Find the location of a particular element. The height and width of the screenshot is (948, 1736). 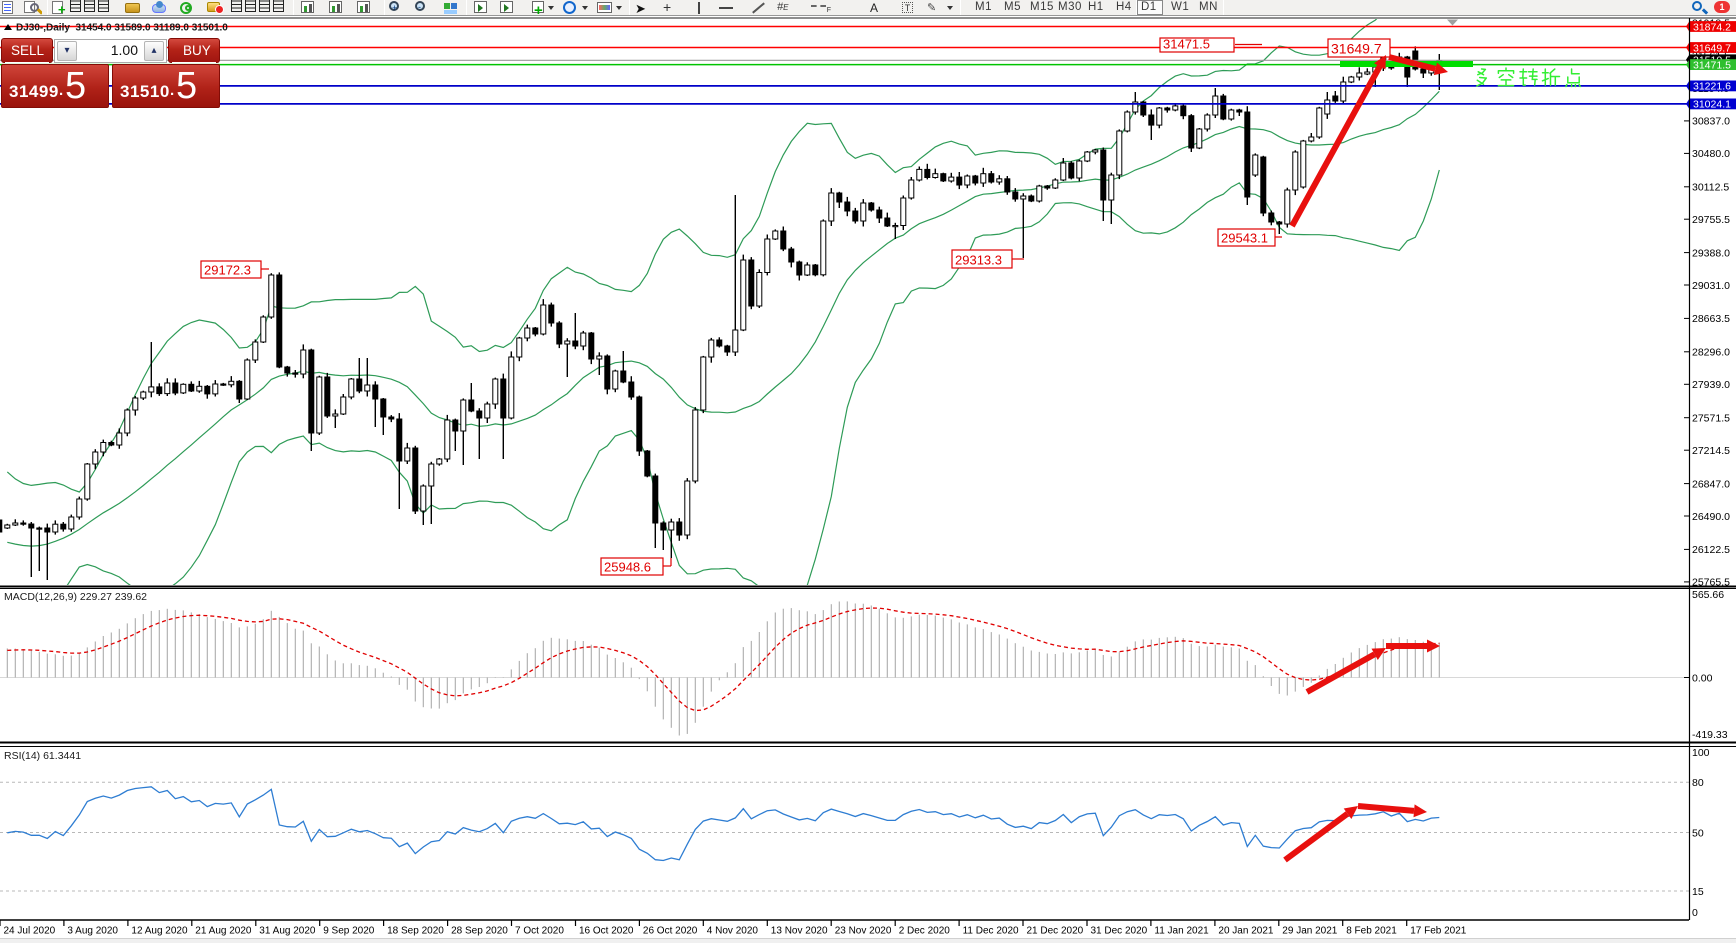

svg-text: 31 Dec 2020 is located at coordinates (1119, 931).